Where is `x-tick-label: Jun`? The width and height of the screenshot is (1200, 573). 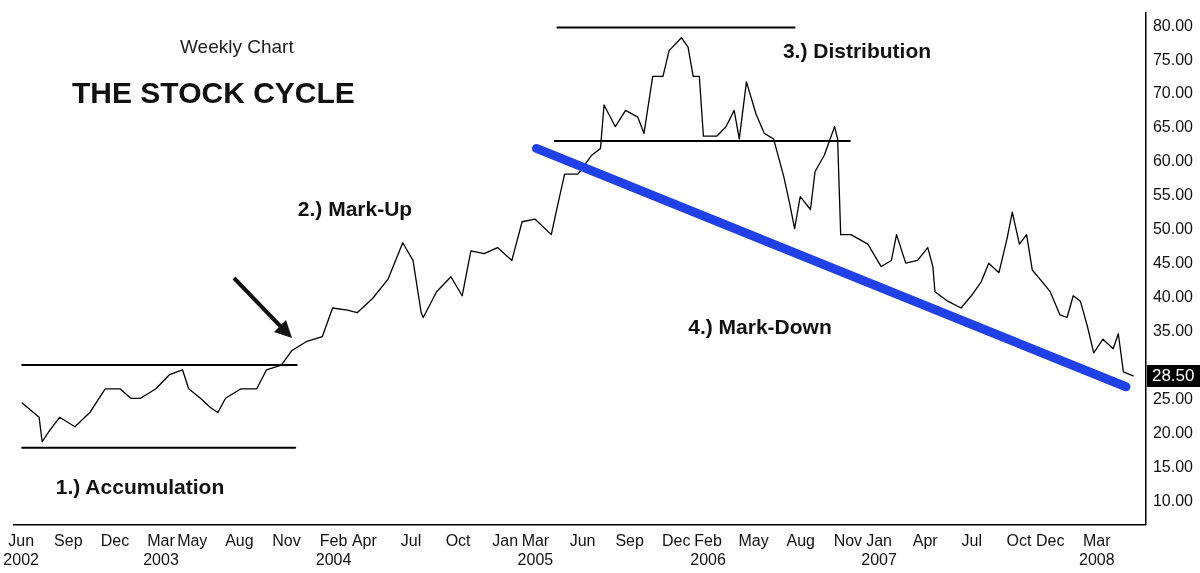
x-tick-label: Jun is located at coordinates (582, 540).